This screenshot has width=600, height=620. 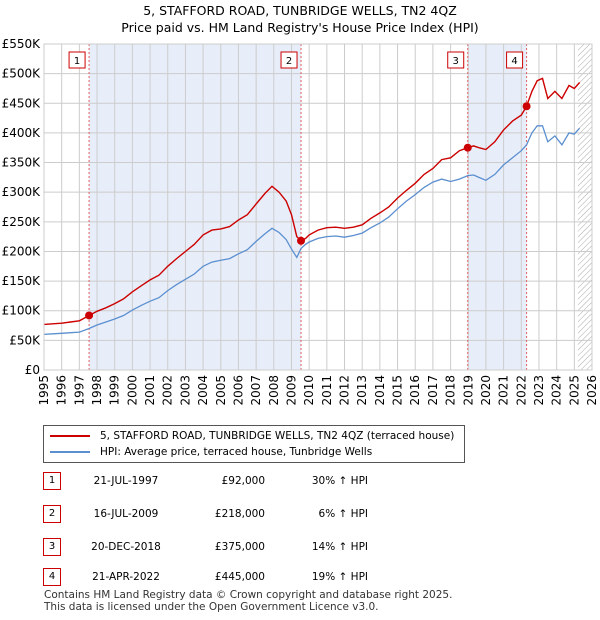 I want to click on x-tick-label: 1997, so click(x=79, y=390).